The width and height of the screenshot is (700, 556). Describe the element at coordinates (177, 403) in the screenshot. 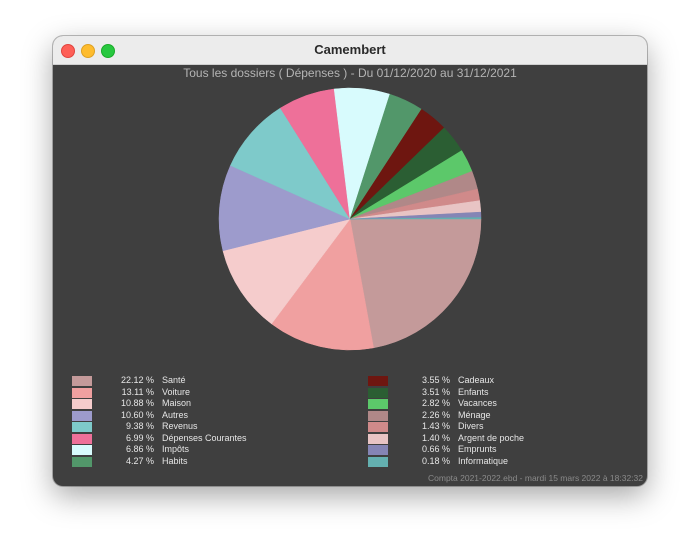

I see `legend-label: Maison` at that location.